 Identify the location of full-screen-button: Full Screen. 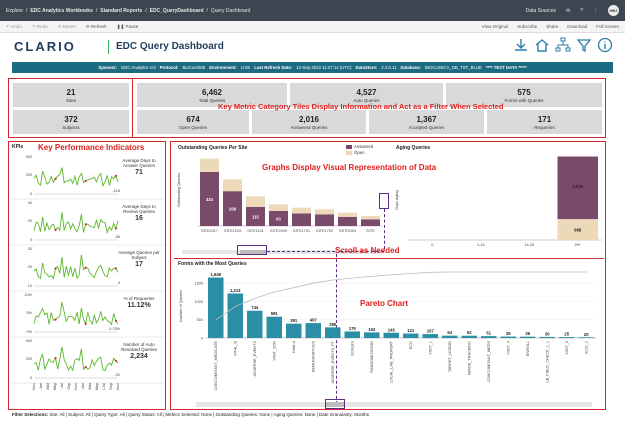
(607, 26).